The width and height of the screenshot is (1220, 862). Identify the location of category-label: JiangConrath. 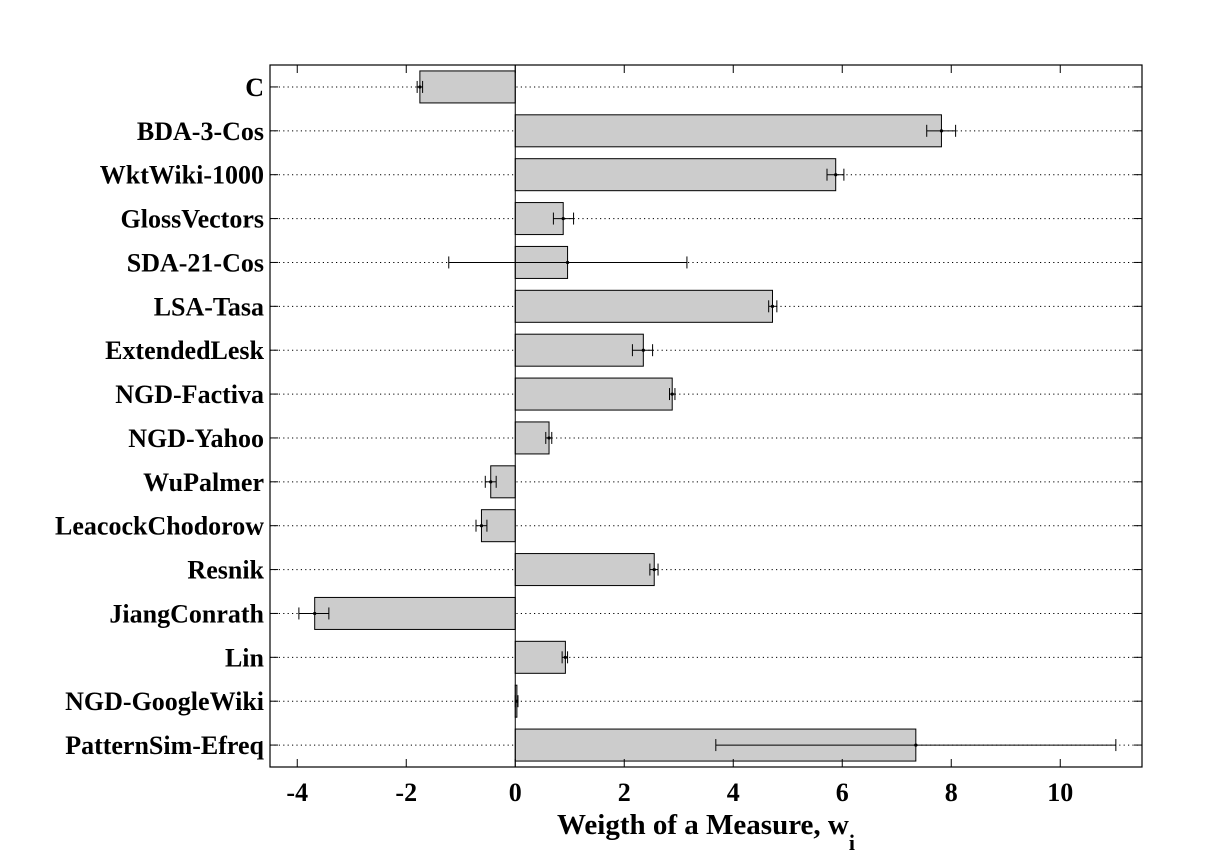
(186, 613).